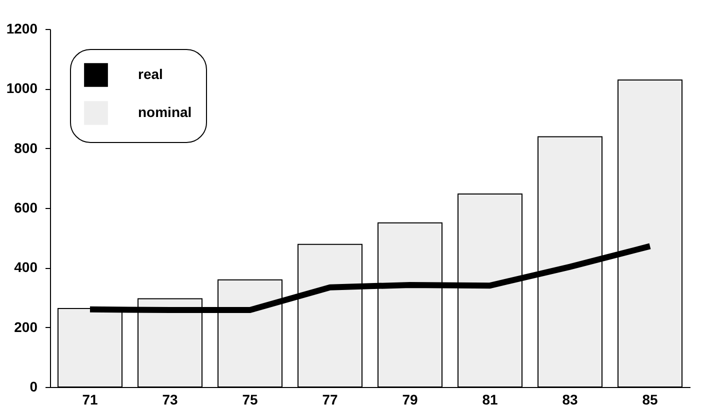  Describe the element at coordinates (250, 400) in the screenshot. I see `x-tick-label: 75` at that location.